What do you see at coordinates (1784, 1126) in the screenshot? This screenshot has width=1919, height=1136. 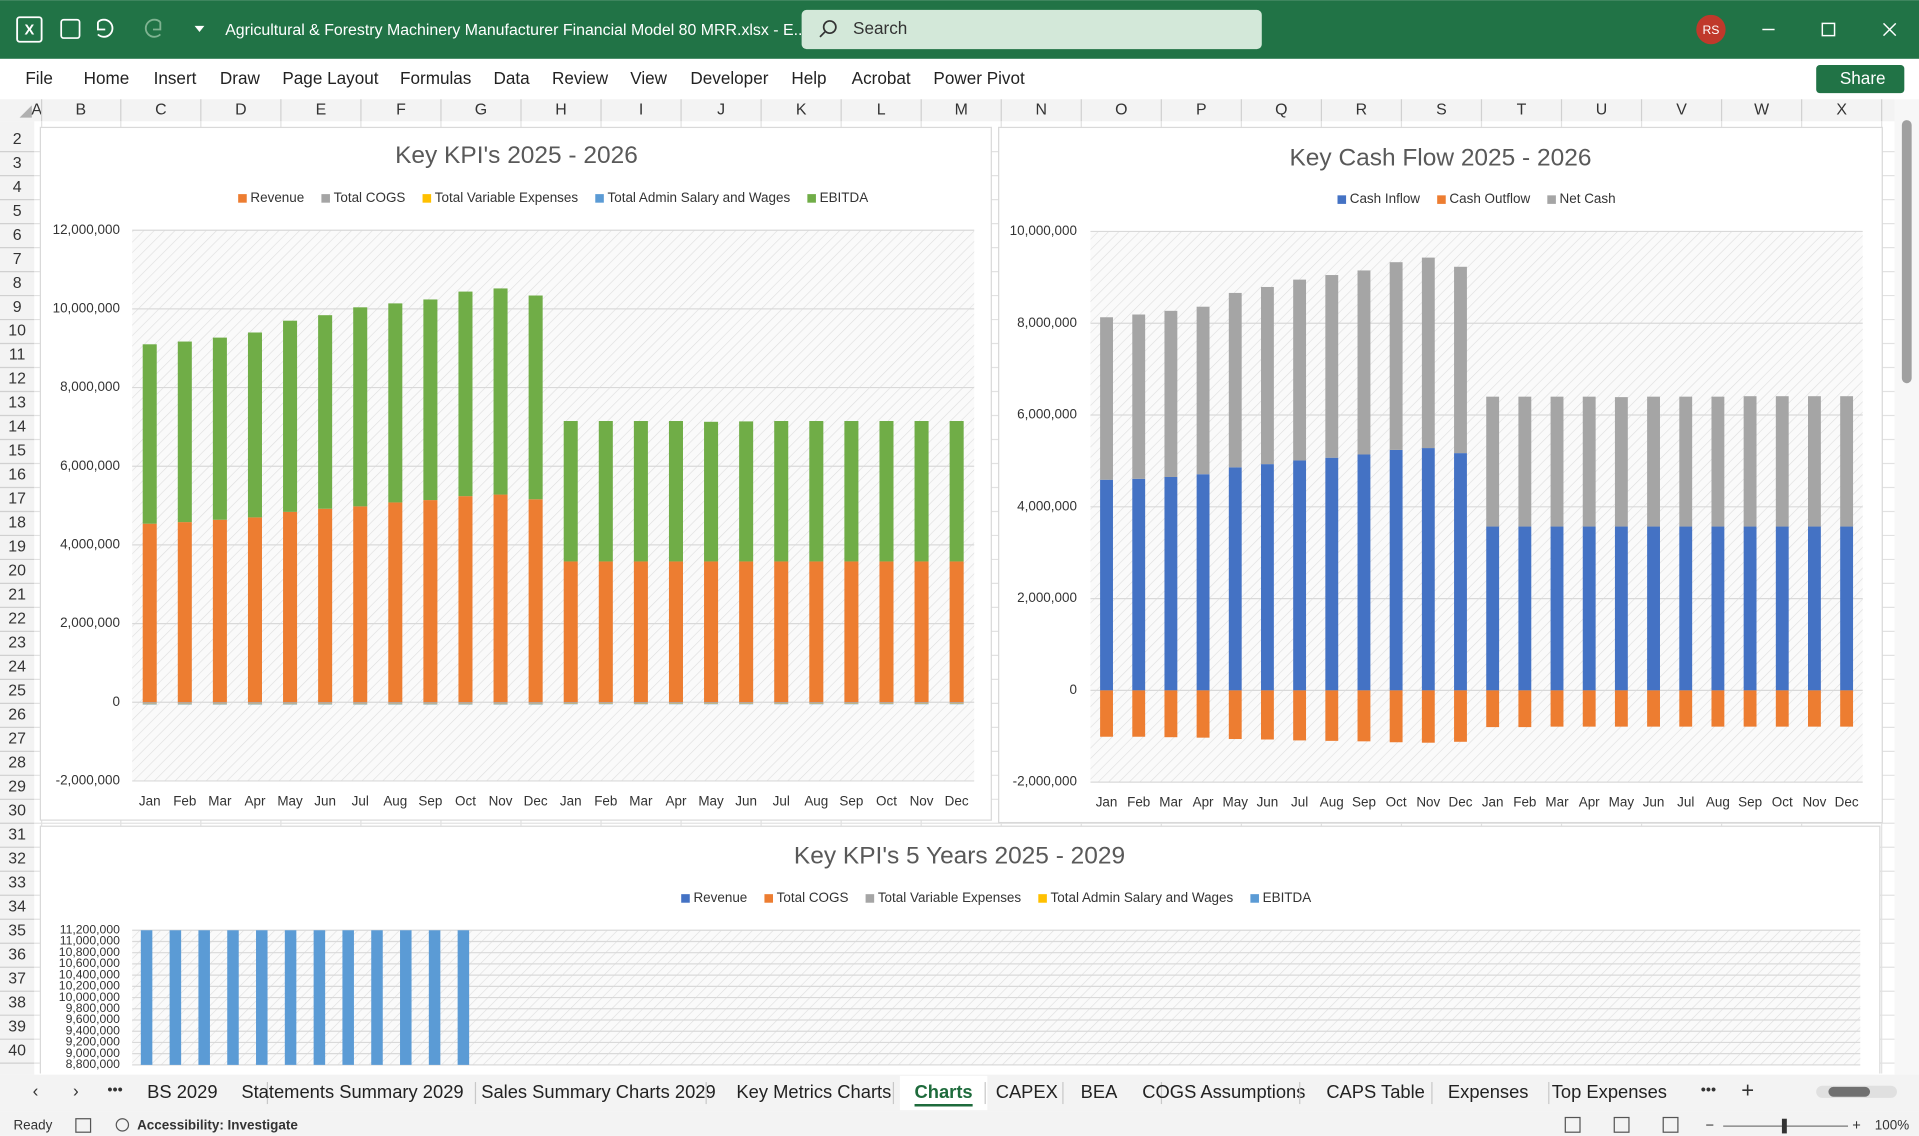 I see `zoom-thumb` at bounding box center [1784, 1126].